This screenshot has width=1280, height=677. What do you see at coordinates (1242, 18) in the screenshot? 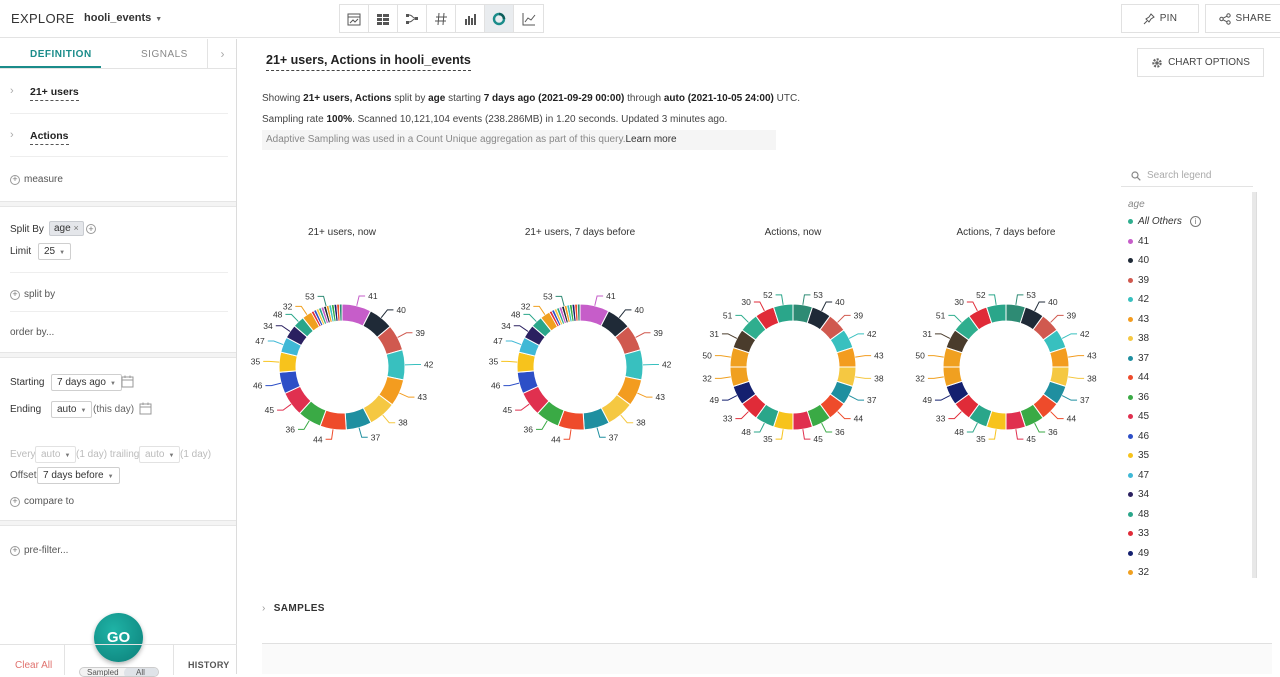
I see `share-button: SHARE` at bounding box center [1242, 18].